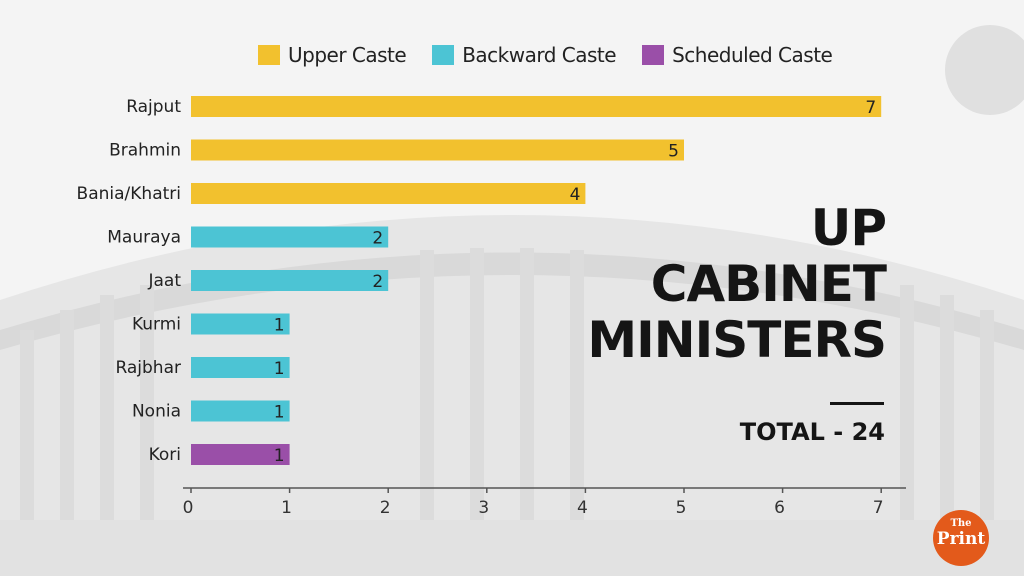  Describe the element at coordinates (857, 403) in the screenshot. I see `title-divider` at that location.